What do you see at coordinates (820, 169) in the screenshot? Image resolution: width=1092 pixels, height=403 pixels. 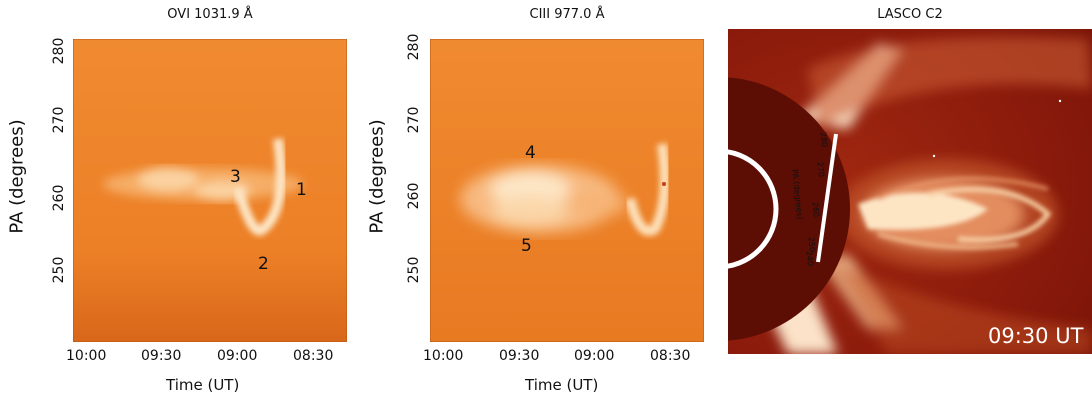 I see `slit-tick-label: 270` at bounding box center [820, 169].